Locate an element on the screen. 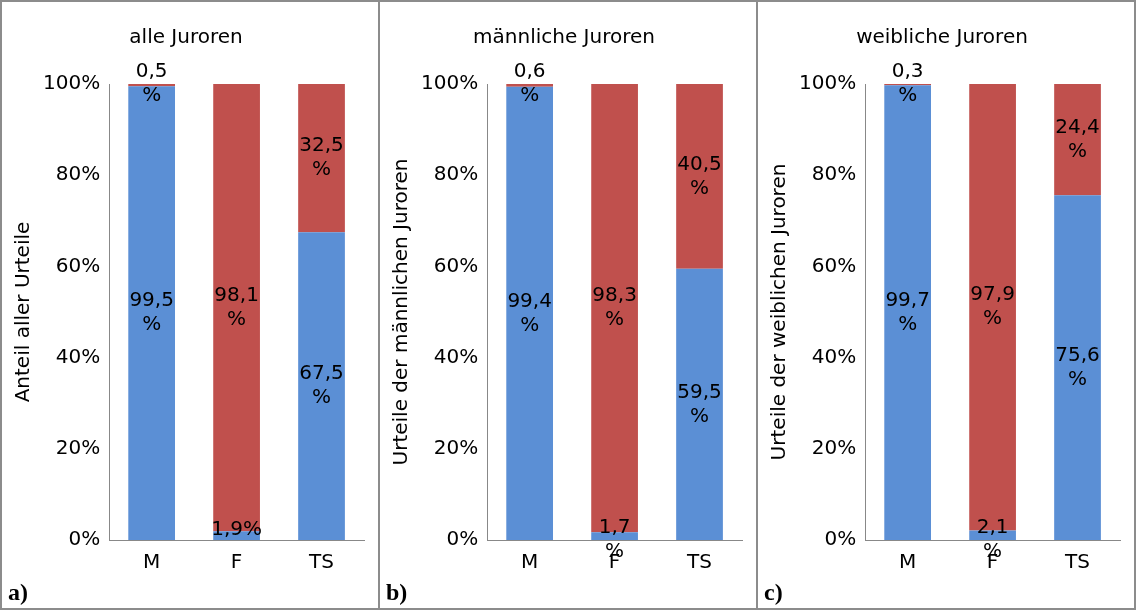 The width and height of the screenshot is (1139, 610). chart-title: weibliche Juroren is located at coordinates (942, 36).